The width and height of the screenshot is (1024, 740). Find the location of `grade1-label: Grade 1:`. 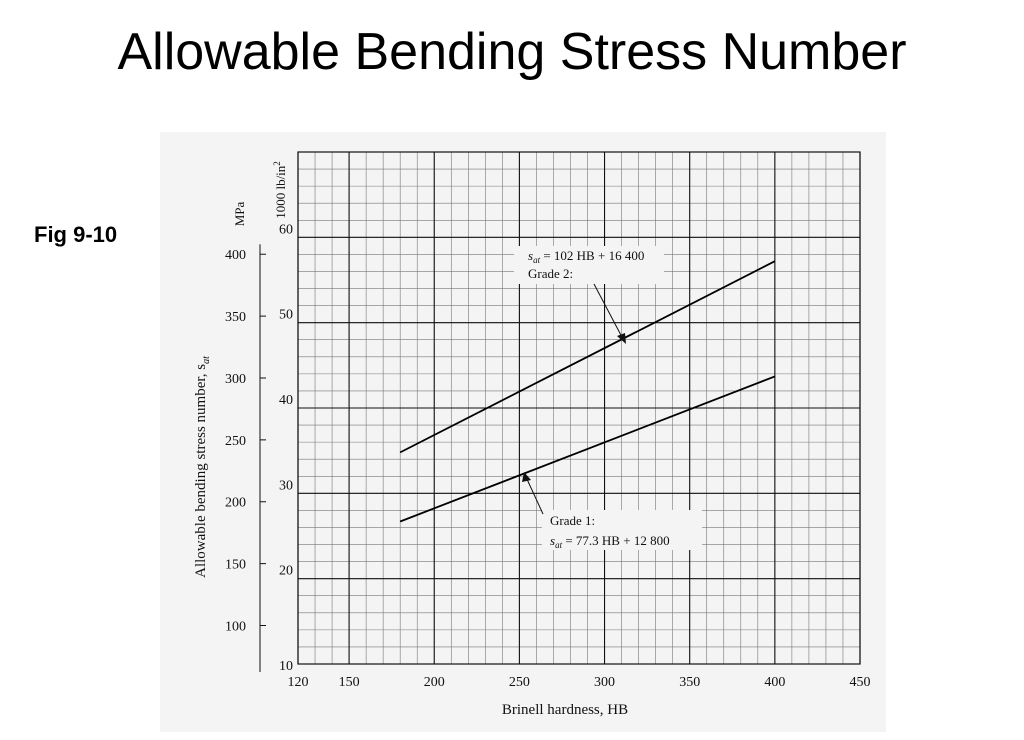

grade1-label: Grade 1: is located at coordinates (572, 520).